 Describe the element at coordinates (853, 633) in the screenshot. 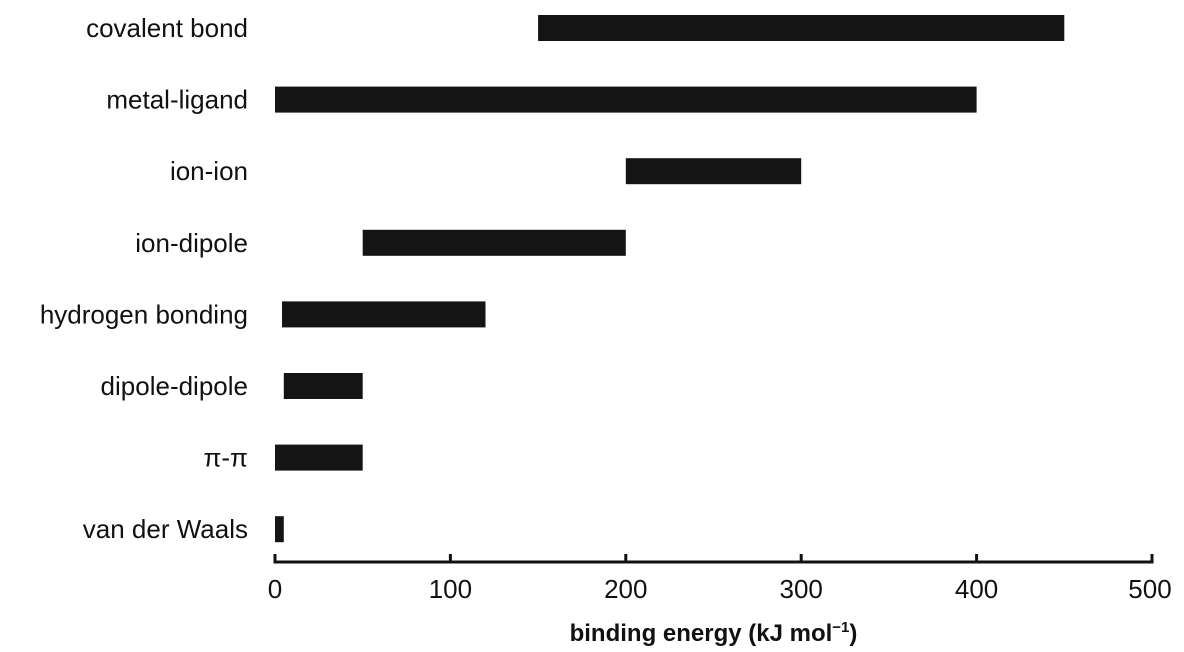

I see `x-axis-title-suffix: )` at that location.